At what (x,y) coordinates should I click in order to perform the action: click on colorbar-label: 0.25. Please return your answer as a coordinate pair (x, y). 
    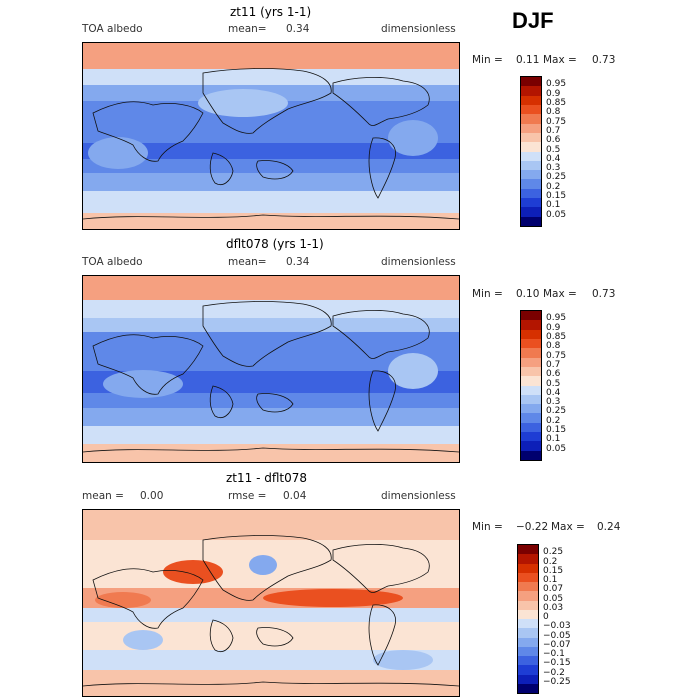
    Looking at the image, I should click on (553, 552).